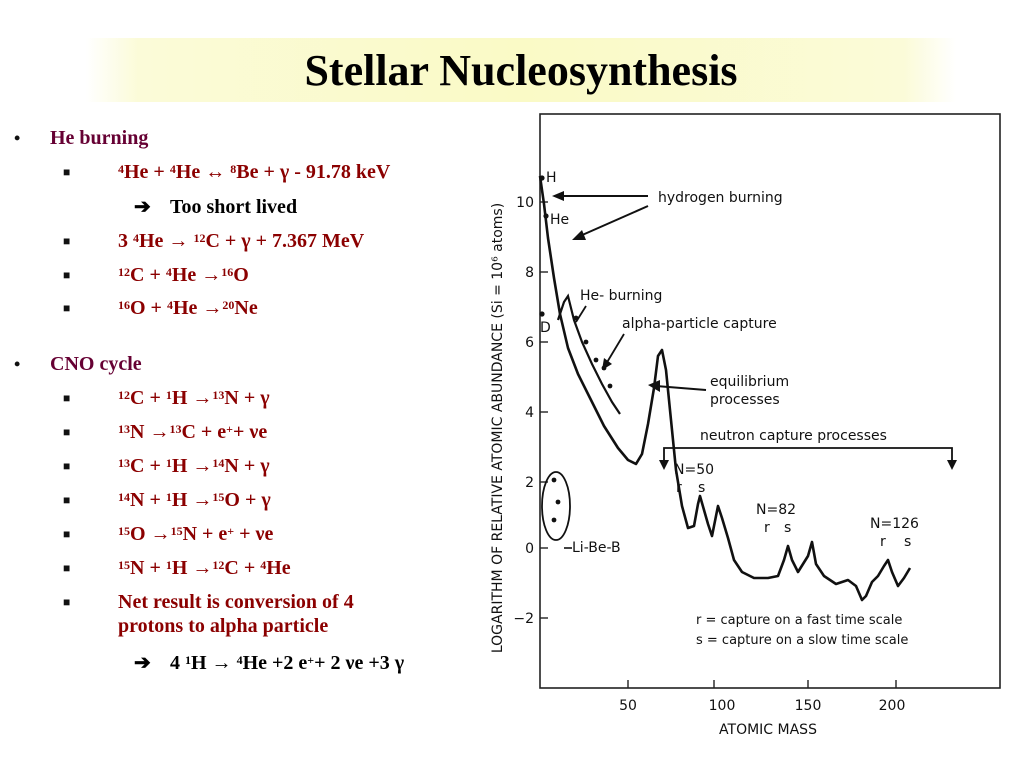 The width and height of the screenshot is (1024, 768). I want to click on alpha-capture-curve, so click(588, 354).